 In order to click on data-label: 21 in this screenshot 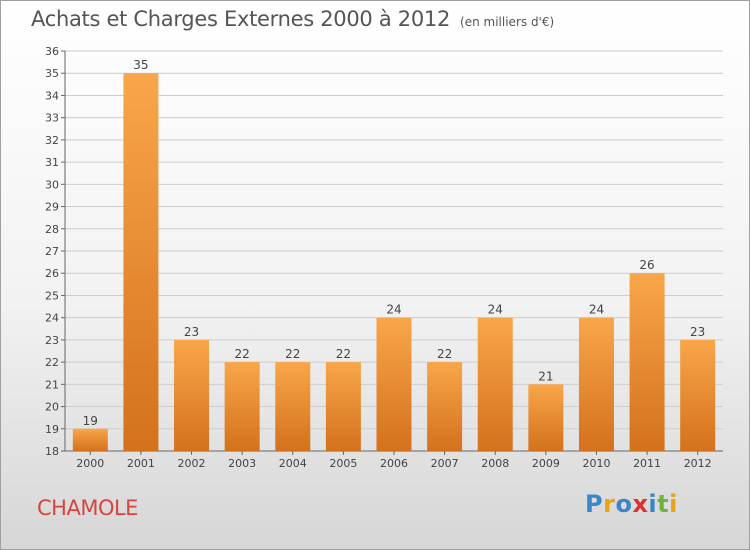, I will do `click(545, 376)`.